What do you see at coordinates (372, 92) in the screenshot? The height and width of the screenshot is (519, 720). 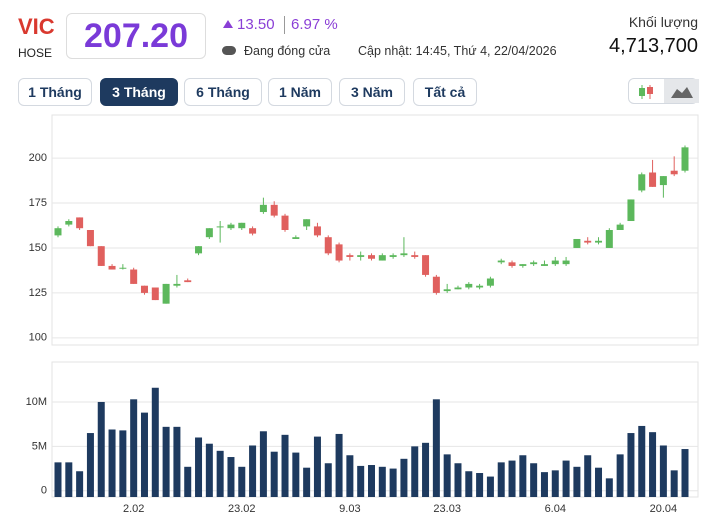 I see `range-button: 3 Năm` at bounding box center [372, 92].